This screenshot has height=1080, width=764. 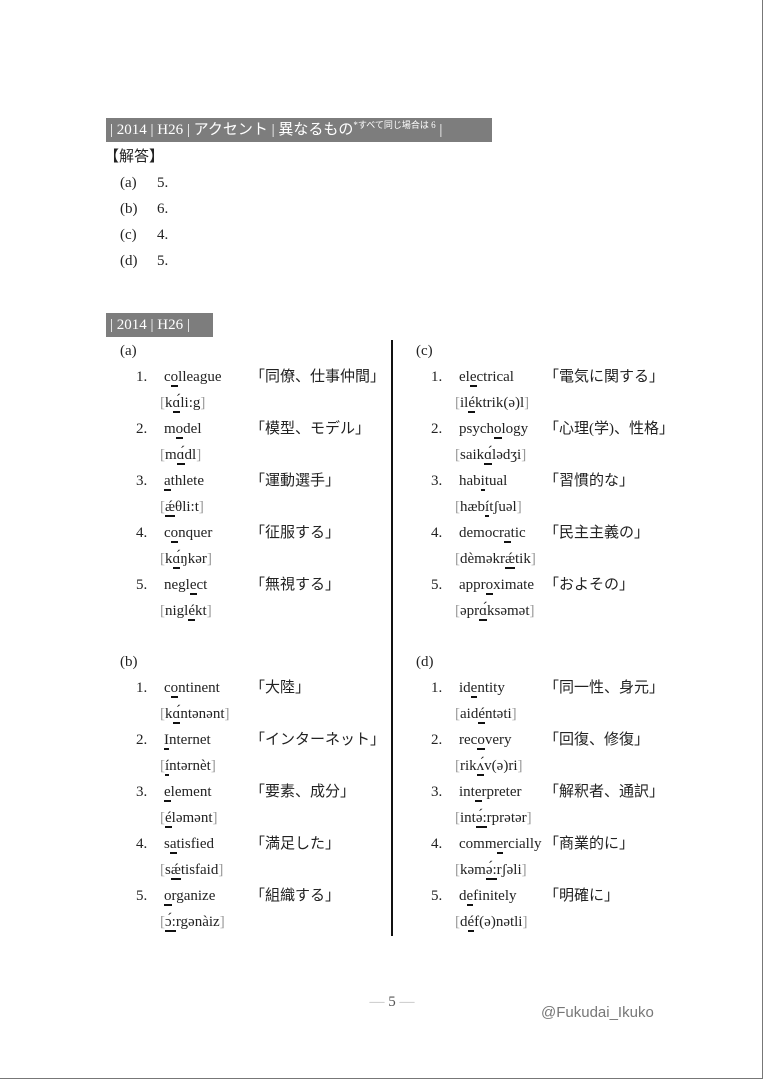 I want to click on word-meaning: 「解釈者、通訳」, so click(x=604, y=792).